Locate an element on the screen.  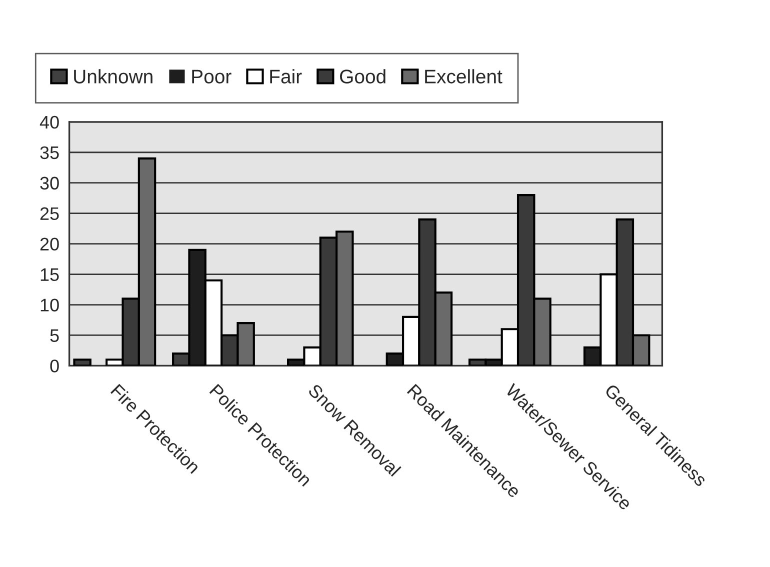
y-tick-label: 25 is located at coordinates (49, 213).